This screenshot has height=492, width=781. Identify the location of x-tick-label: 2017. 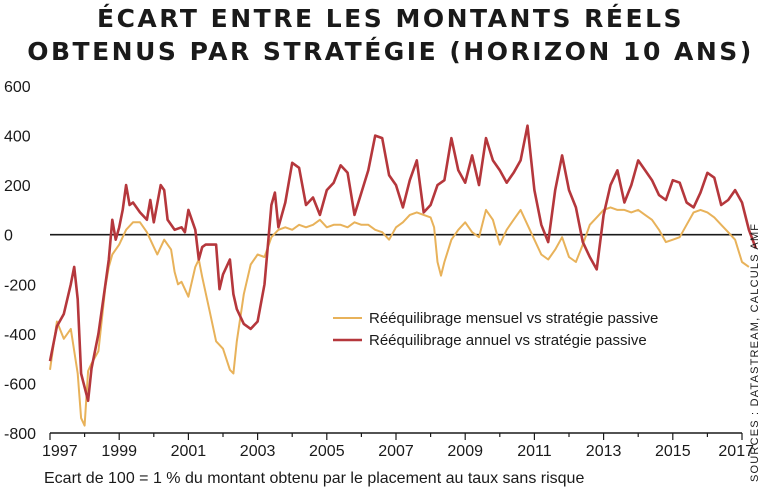
(736, 451).